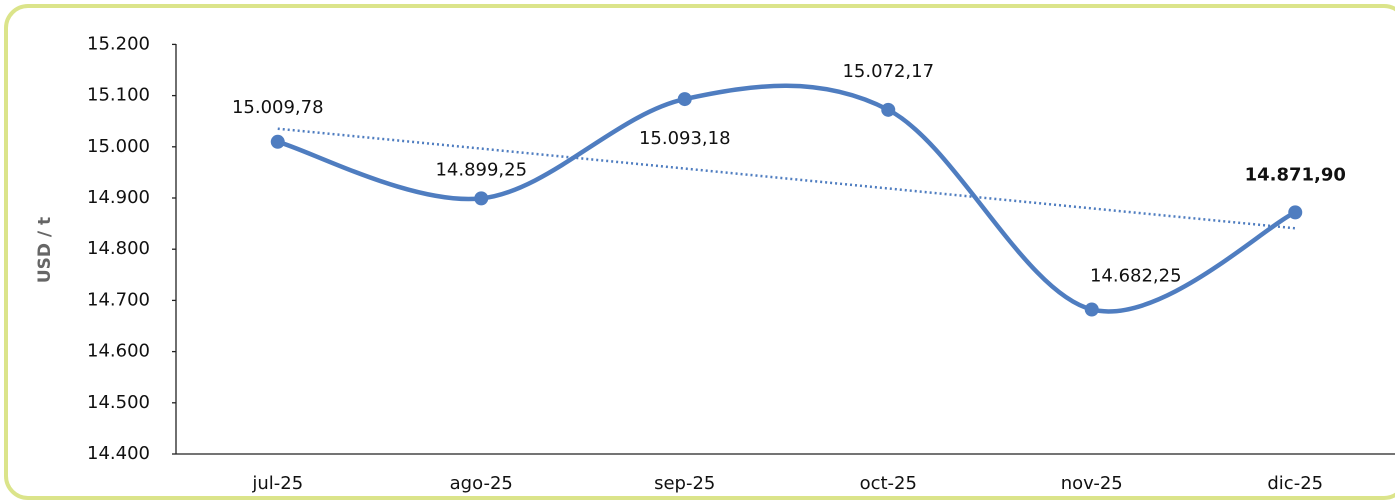  Describe the element at coordinates (118, 299) in the screenshot. I see `y-tick-label: 14.700` at that location.